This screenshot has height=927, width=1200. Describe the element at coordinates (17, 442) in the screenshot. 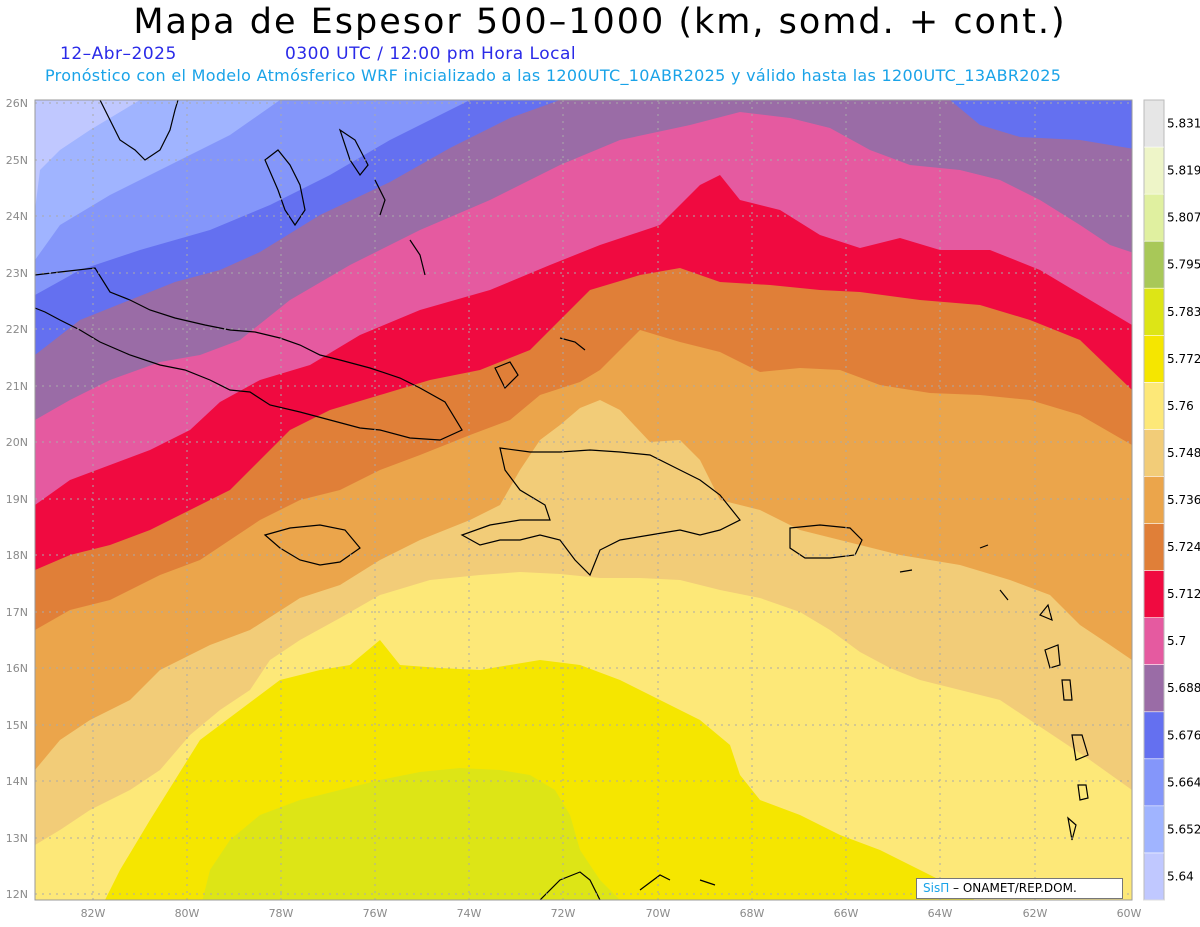

I see `lat-label: 20N` at that location.